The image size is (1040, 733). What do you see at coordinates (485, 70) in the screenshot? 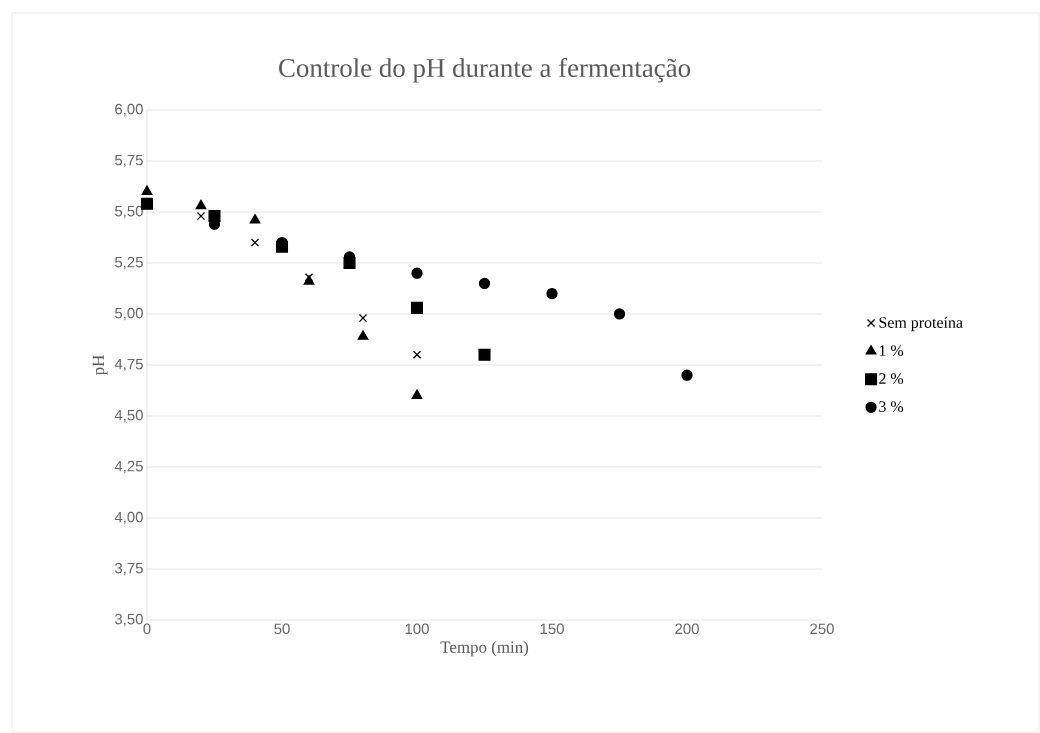
I see `chart-title: Controle do pH durante a fermentação` at bounding box center [485, 70].